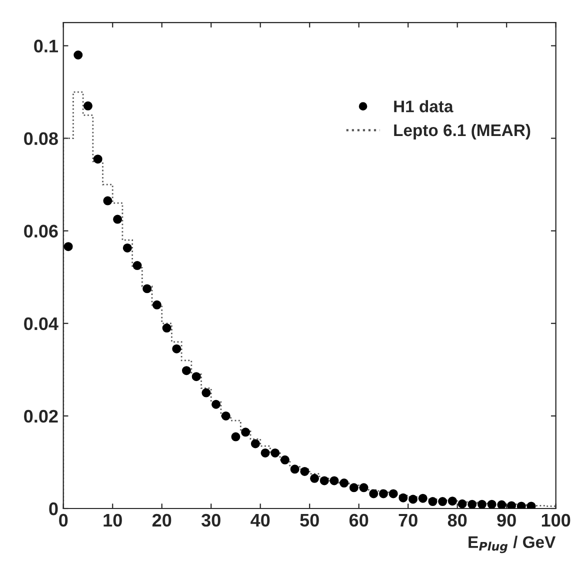 This screenshot has width=576, height=565. I want to click on x-tick-label: 50, so click(309, 520).